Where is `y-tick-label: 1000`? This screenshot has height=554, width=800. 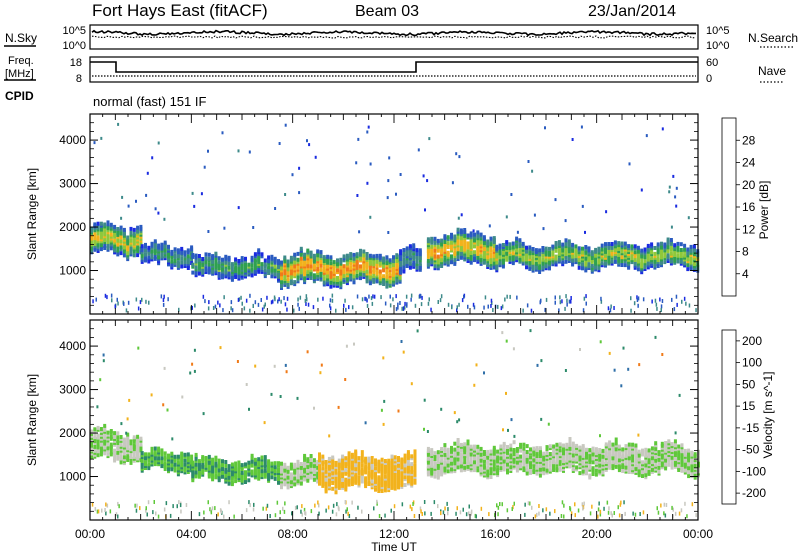
y-tick-label: 1000 is located at coordinates (72, 271).